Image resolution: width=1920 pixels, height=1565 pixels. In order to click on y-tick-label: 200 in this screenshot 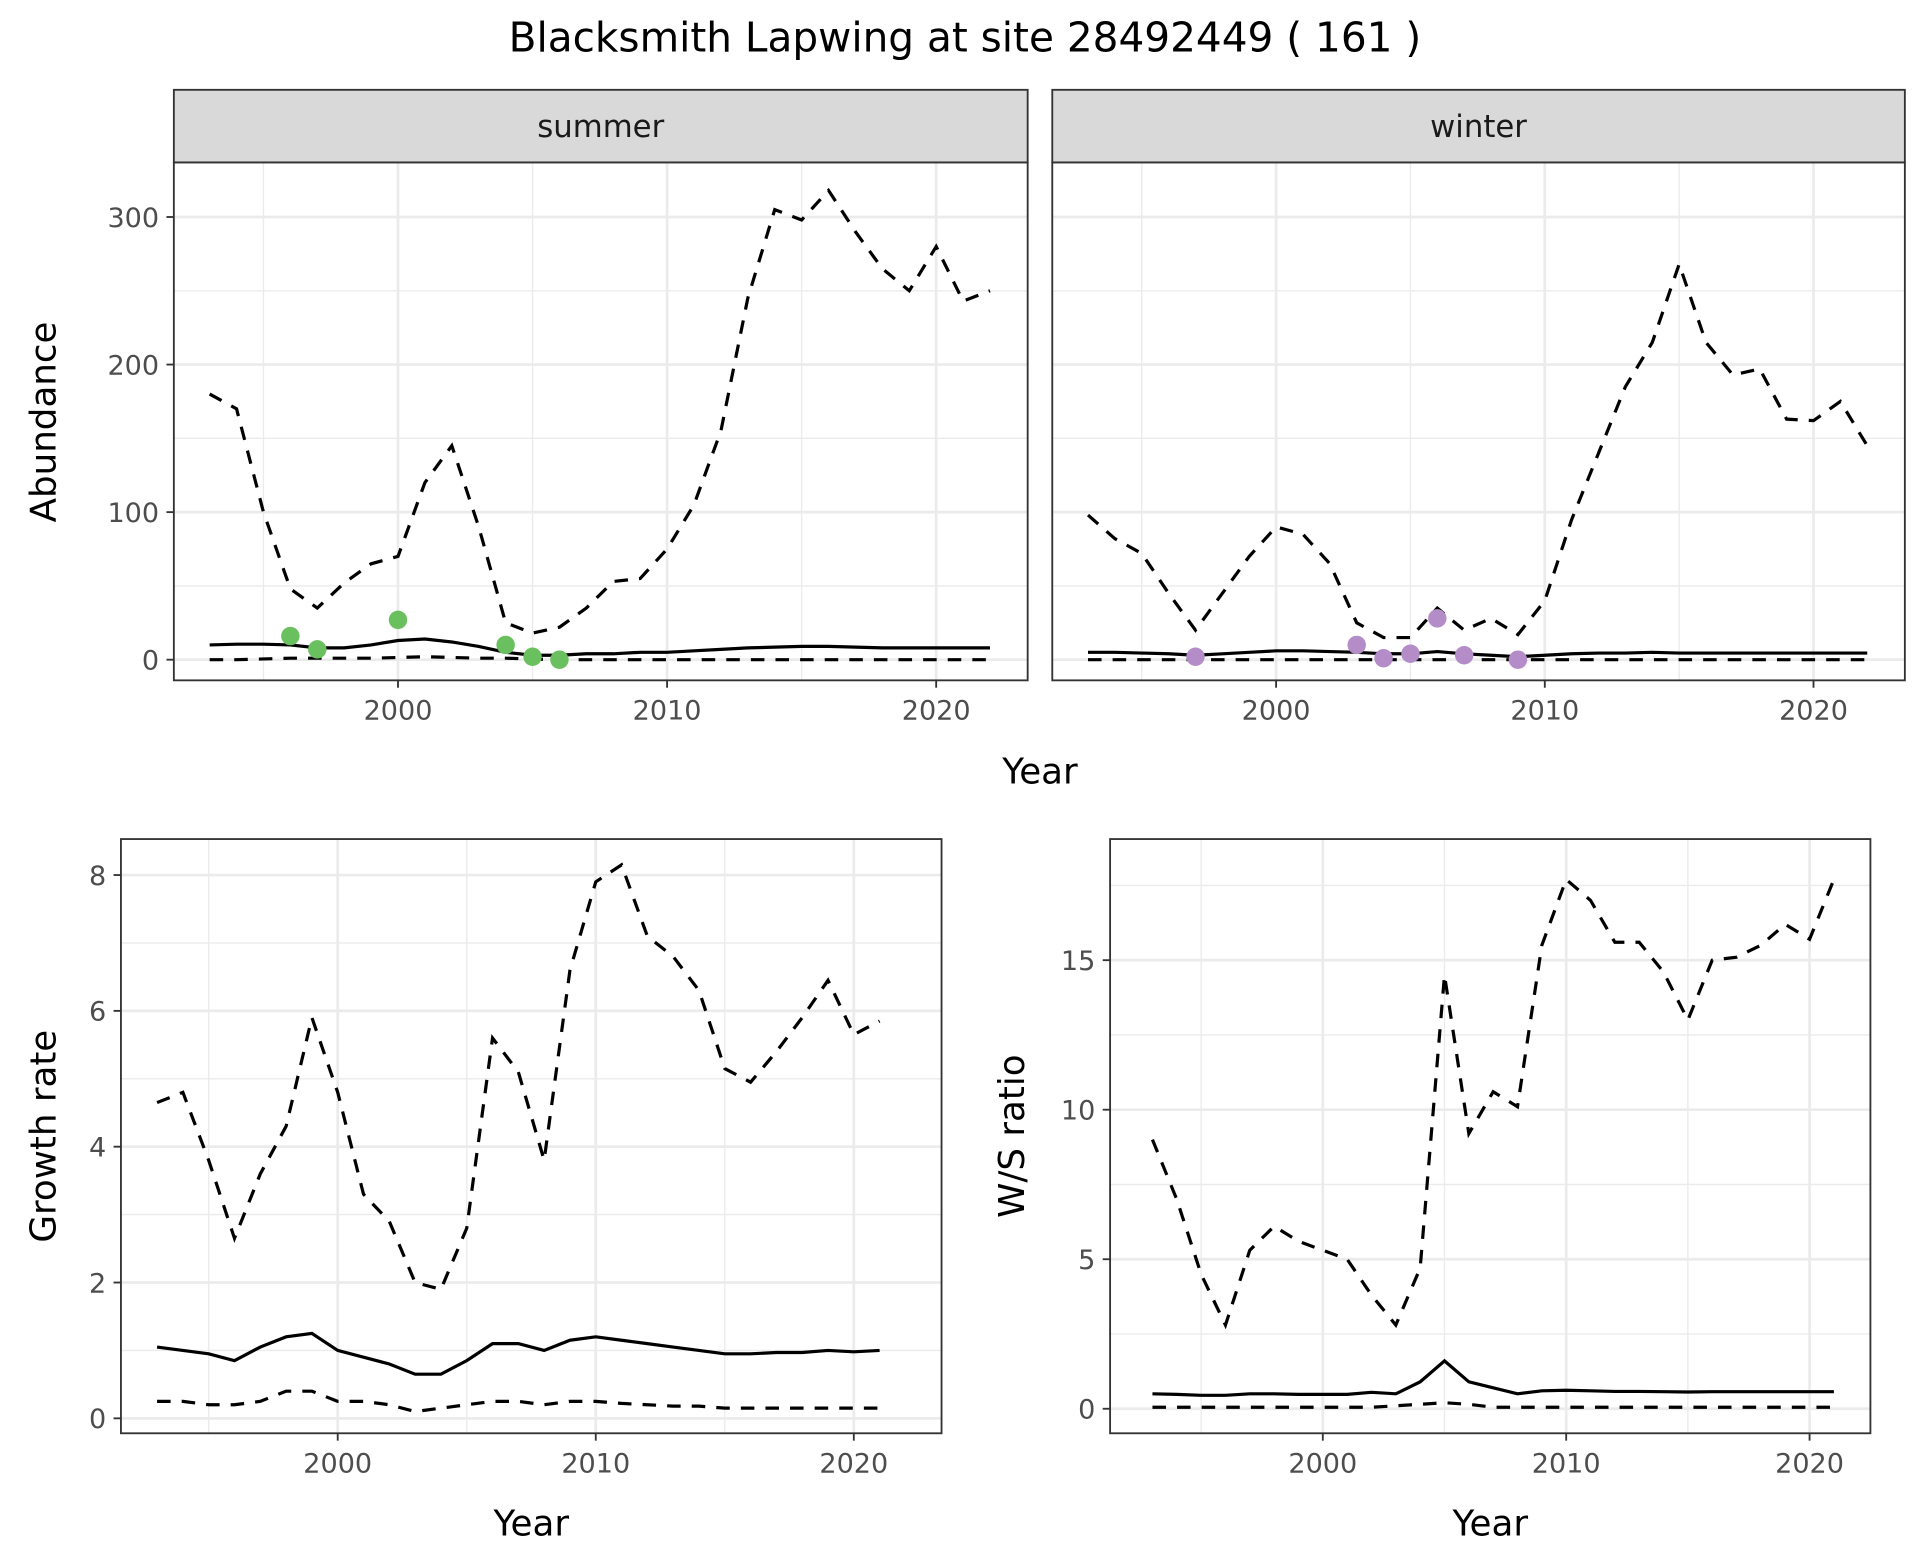, I will do `click(133, 365)`.